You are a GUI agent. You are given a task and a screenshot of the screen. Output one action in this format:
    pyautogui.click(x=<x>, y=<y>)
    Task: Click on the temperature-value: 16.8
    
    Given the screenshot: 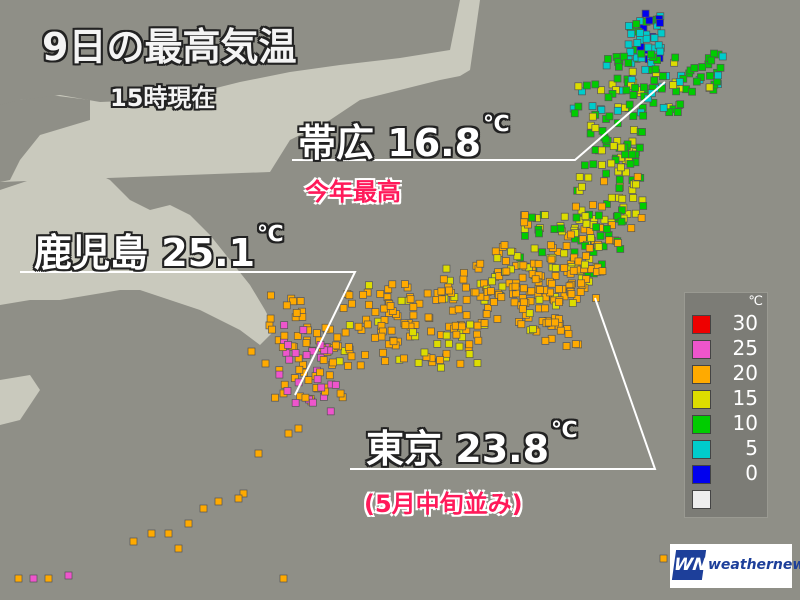 What is the action you would take?
    pyautogui.click(x=434, y=143)
    